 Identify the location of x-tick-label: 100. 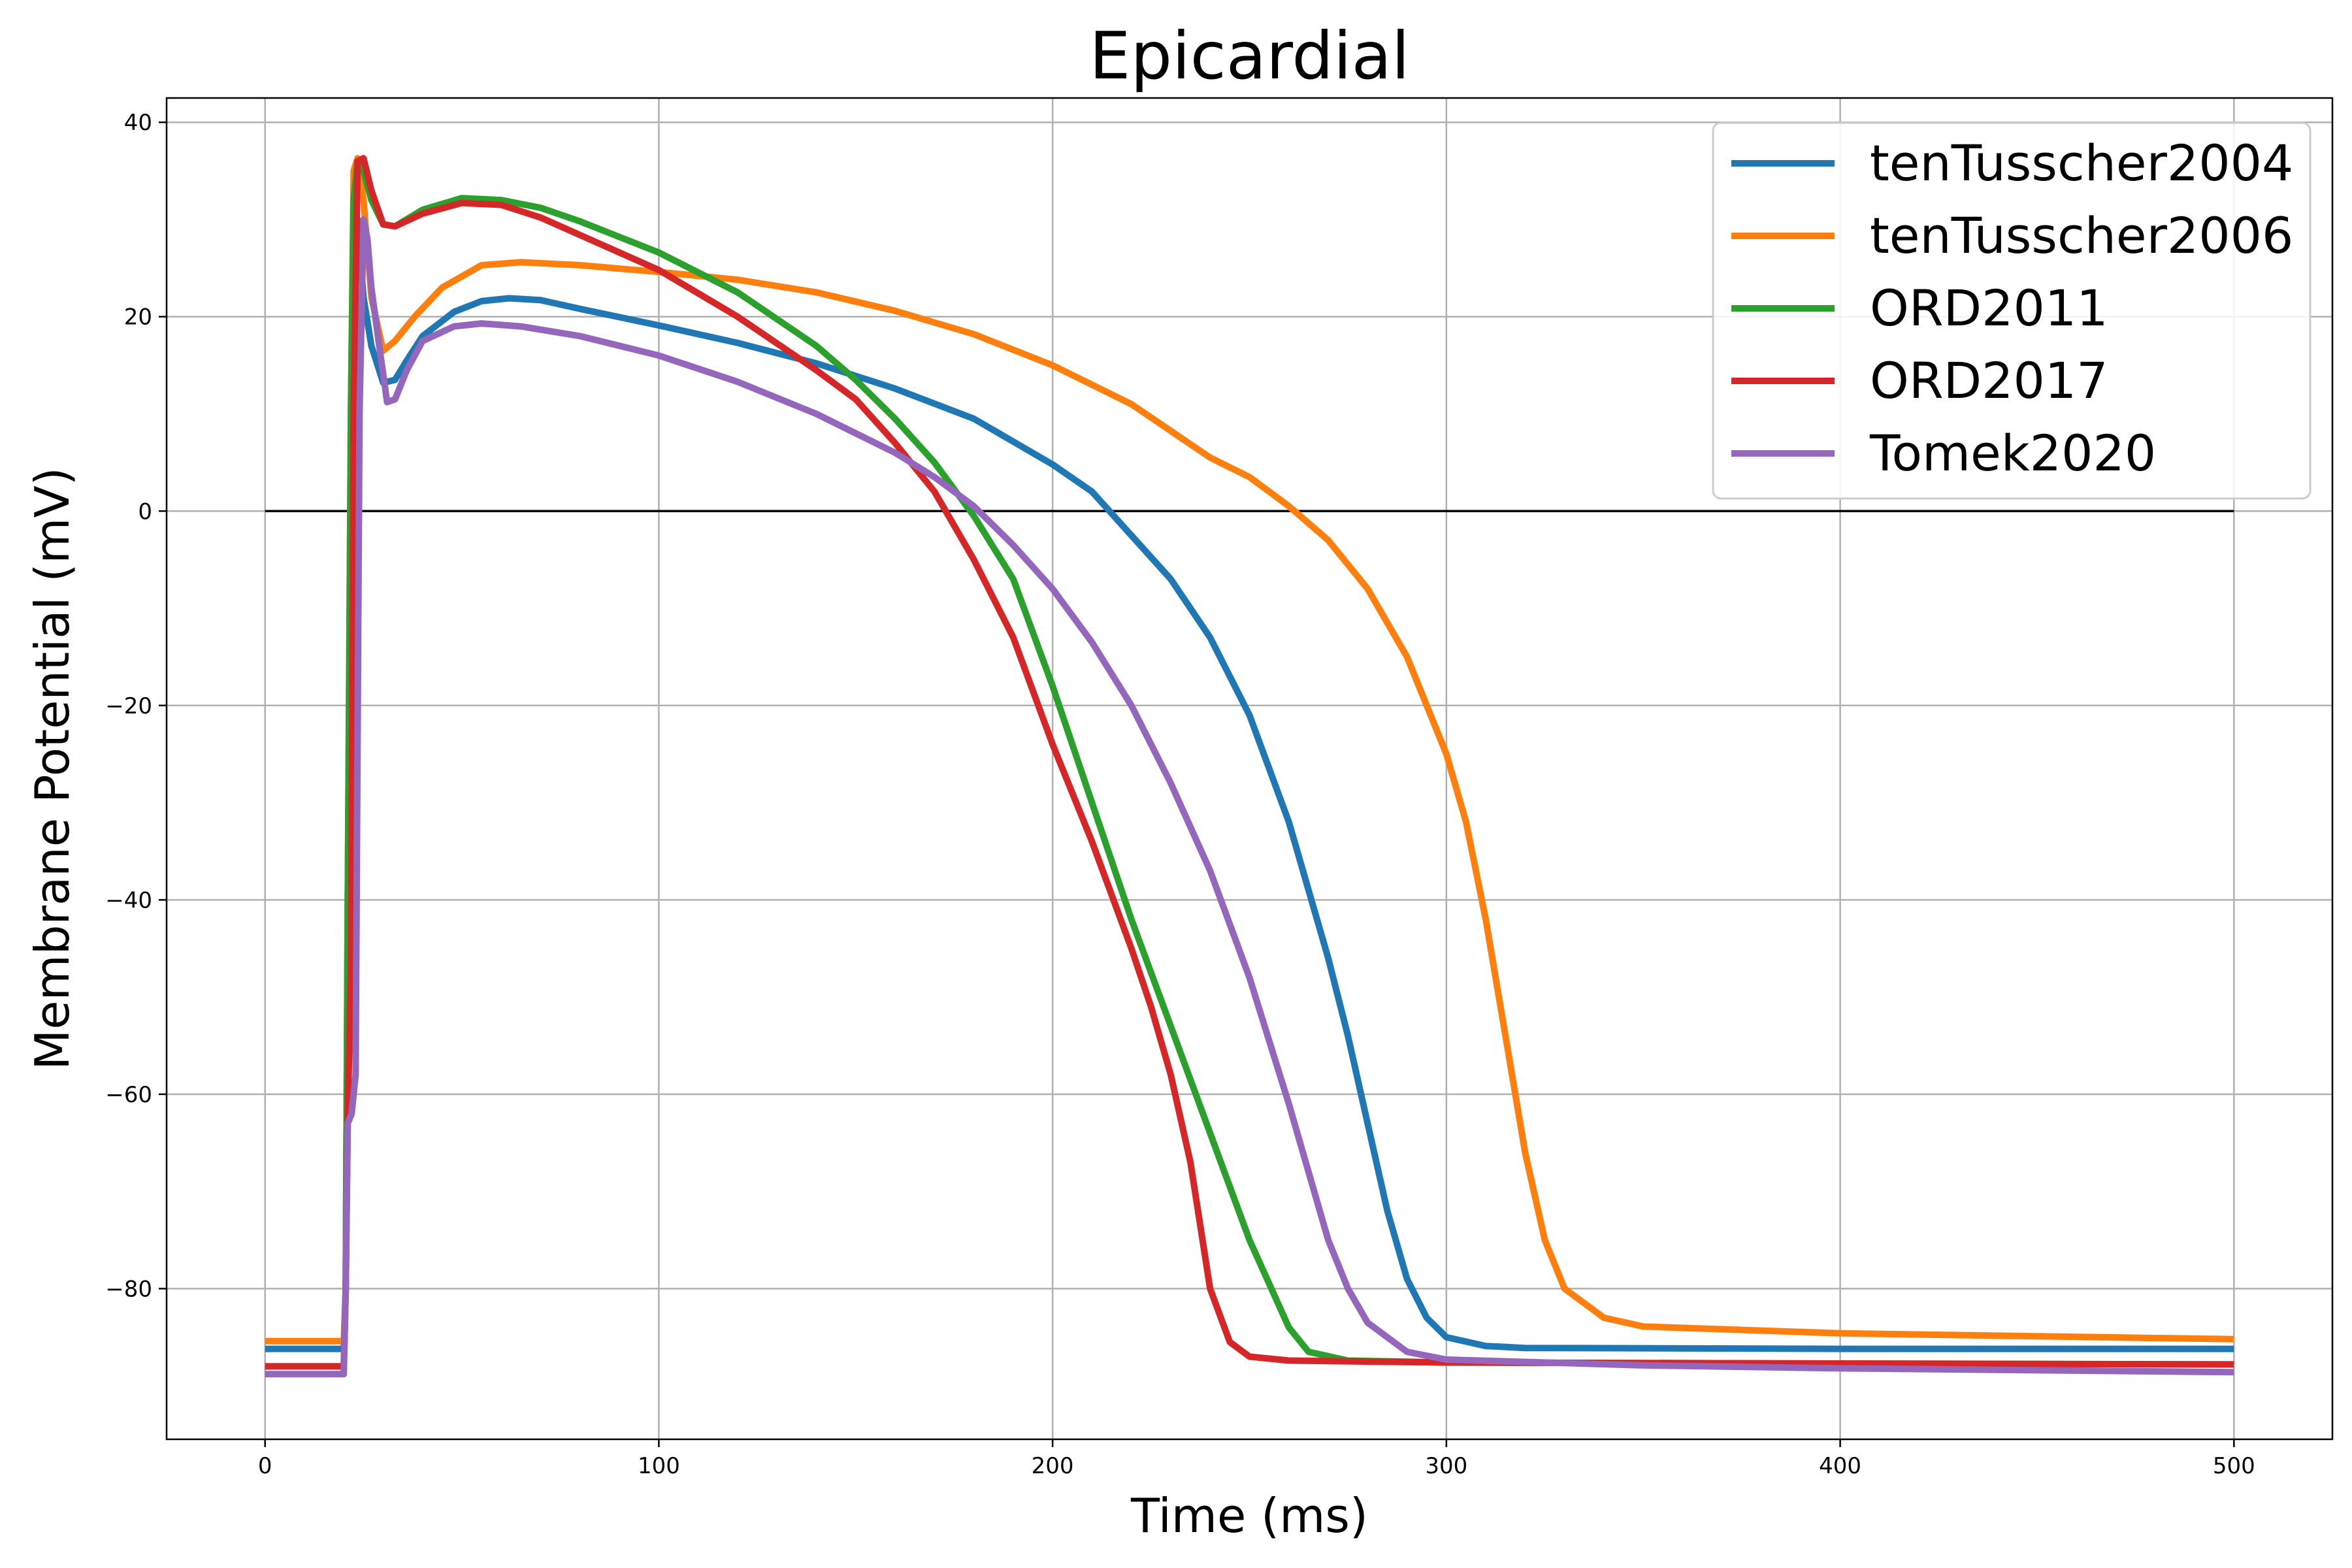
(659, 1466).